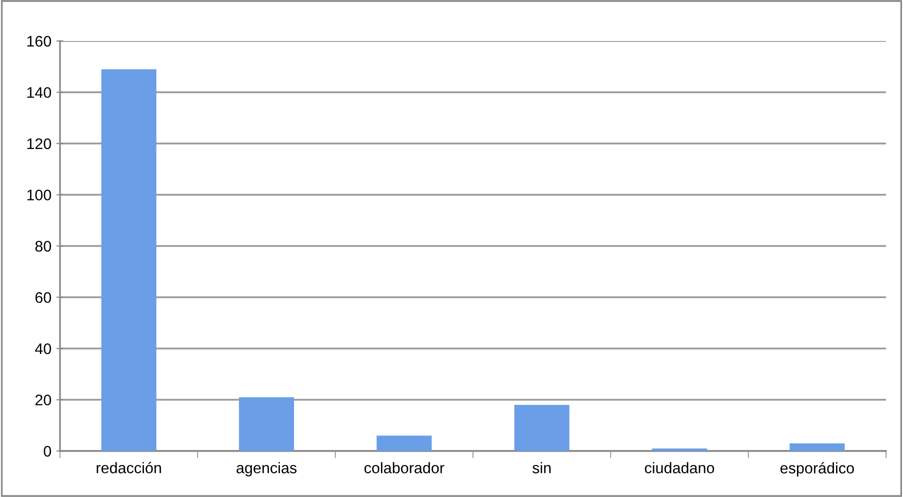 This screenshot has width=903, height=497. Describe the element at coordinates (541, 468) in the screenshot. I see `x-tick-label: sin` at that location.